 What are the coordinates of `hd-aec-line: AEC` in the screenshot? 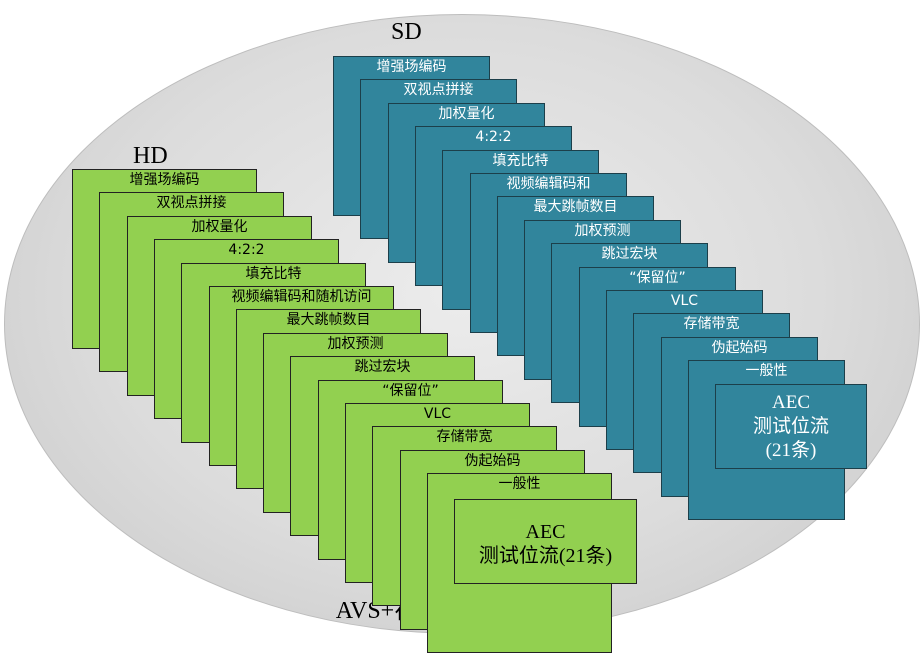 It's located at (545, 532).